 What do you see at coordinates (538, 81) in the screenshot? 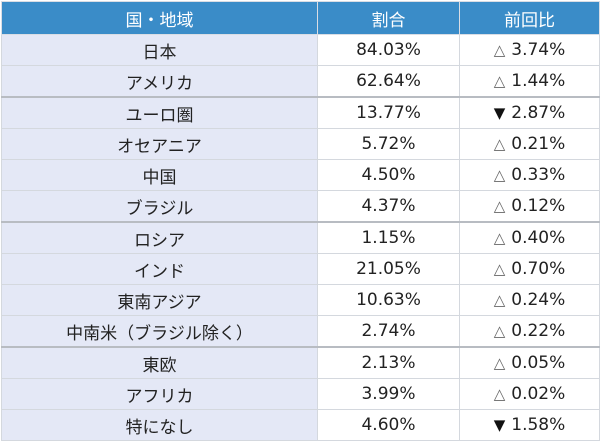
I see `change-value: 1.44%` at bounding box center [538, 81].